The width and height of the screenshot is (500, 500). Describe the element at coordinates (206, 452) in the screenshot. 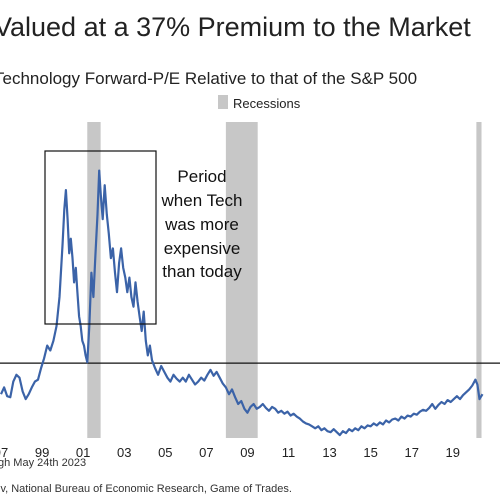

I see `x-tick-label-07: 07` at that location.